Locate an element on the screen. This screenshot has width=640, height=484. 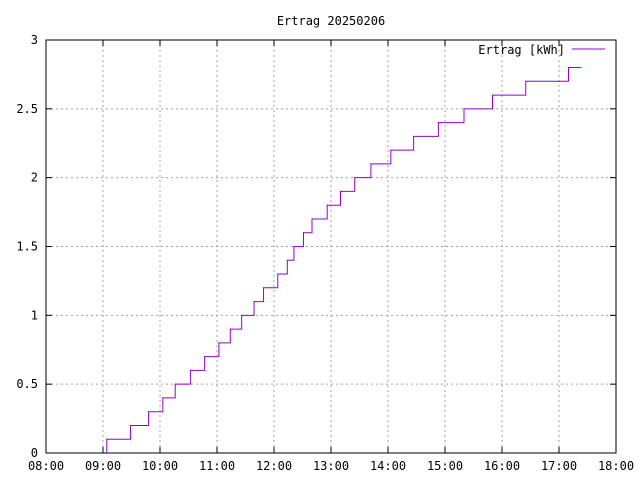
y-tick-labels: 0 0.5 1 1.5 2 2.5 3 is located at coordinates (27, 246).